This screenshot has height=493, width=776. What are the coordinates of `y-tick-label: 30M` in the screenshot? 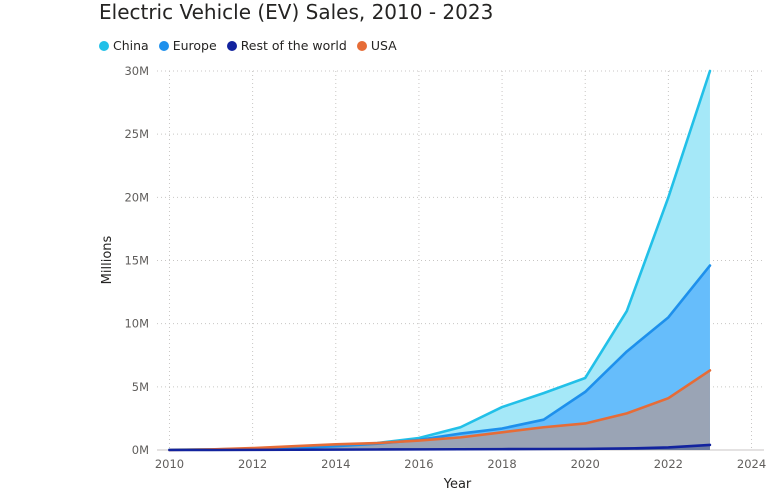 It's located at (136, 71).